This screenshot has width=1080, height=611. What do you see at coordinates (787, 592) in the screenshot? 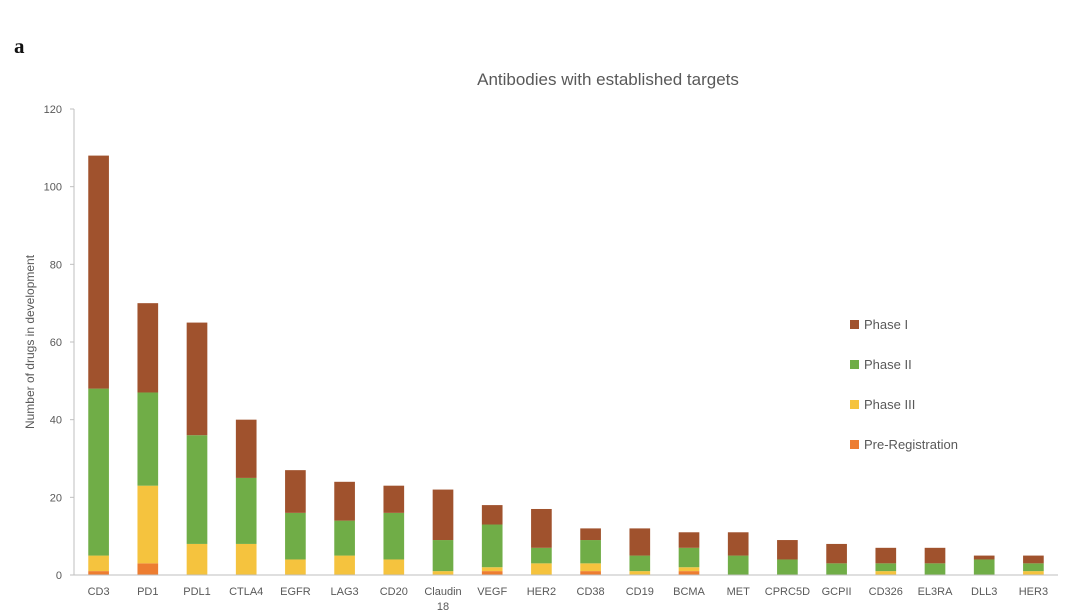
I see `x-tick-label: CPRC5D` at bounding box center [787, 592].